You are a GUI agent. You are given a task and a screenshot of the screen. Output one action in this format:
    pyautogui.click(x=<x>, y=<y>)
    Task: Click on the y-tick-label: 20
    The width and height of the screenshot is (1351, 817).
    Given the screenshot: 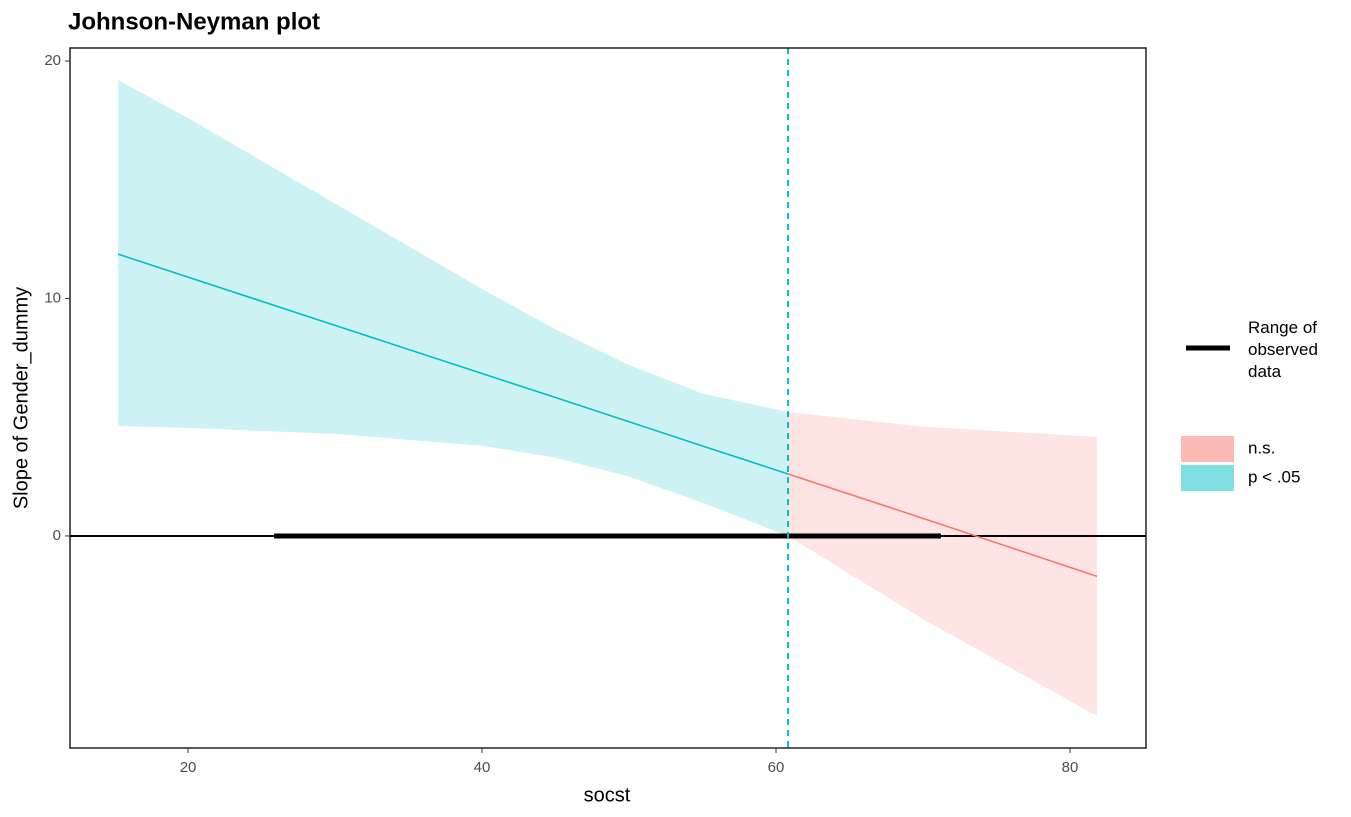 What is the action you would take?
    pyautogui.click(x=52, y=60)
    